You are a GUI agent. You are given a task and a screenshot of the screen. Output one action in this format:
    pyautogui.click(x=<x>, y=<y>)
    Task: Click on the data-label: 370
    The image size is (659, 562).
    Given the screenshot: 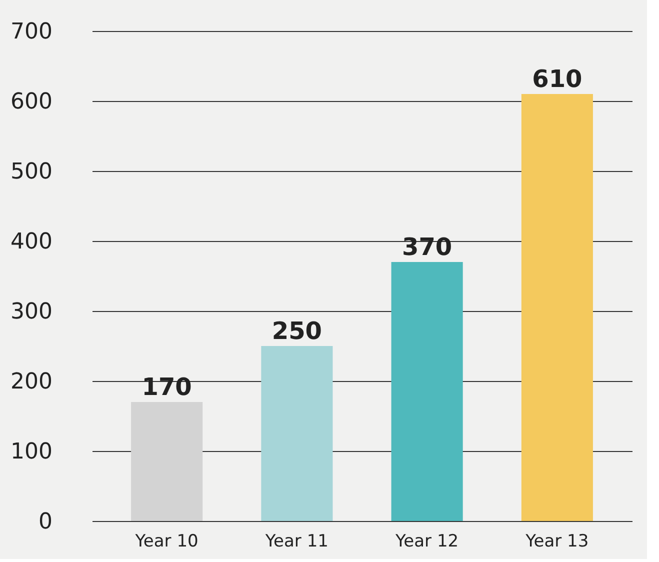 What is the action you would take?
    pyautogui.click(x=427, y=247)
    